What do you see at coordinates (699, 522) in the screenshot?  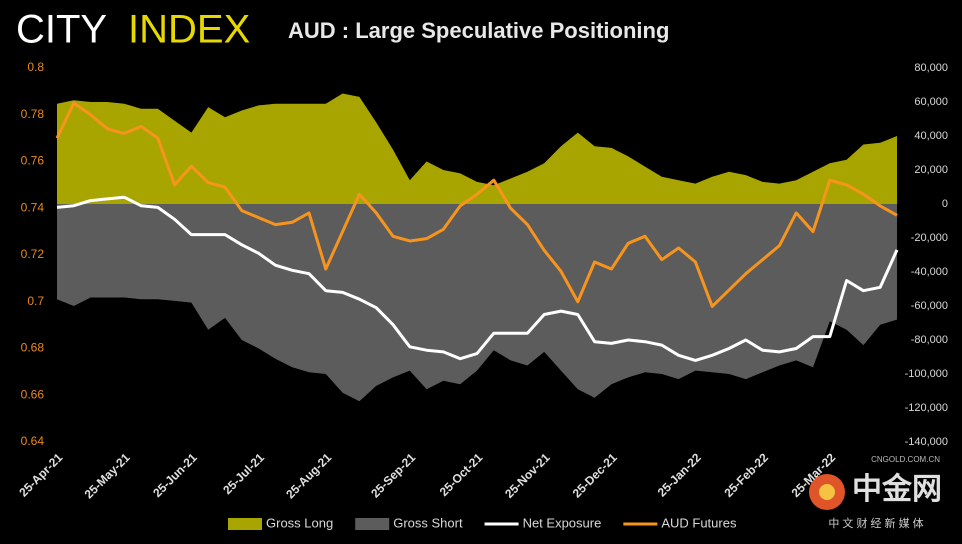 I see `legend-label: AUD Futures` at bounding box center [699, 522].